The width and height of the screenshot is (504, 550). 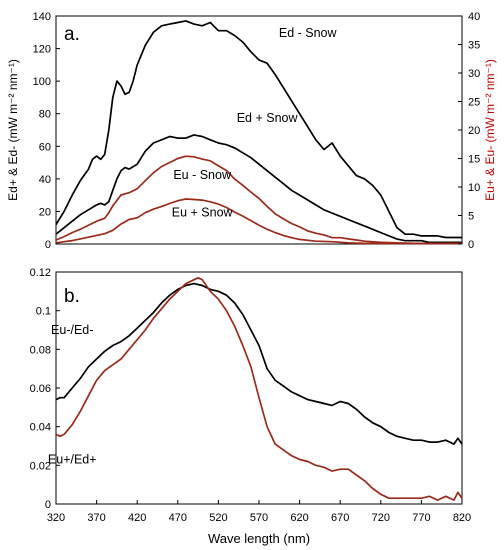 I want to click on panel-a-left-axis-label: Ed+ & Ed- (mW m⁻² nm⁻¹), so click(x=13, y=130).